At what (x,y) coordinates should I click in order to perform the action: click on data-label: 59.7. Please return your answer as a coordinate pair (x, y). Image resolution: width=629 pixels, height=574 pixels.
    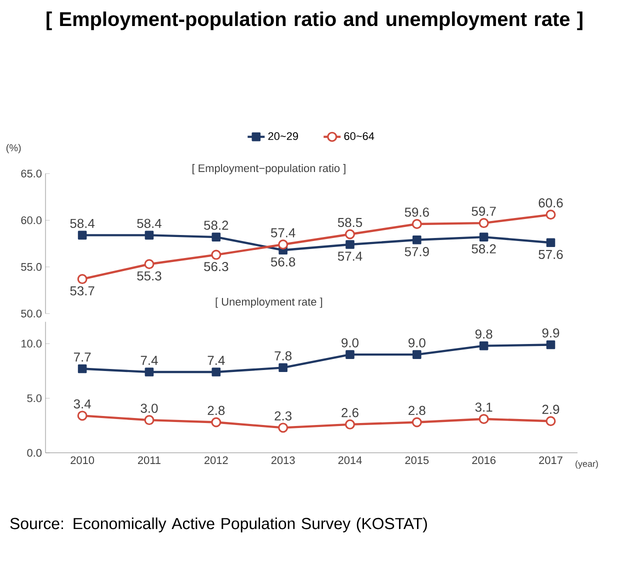
    Looking at the image, I should click on (484, 211).